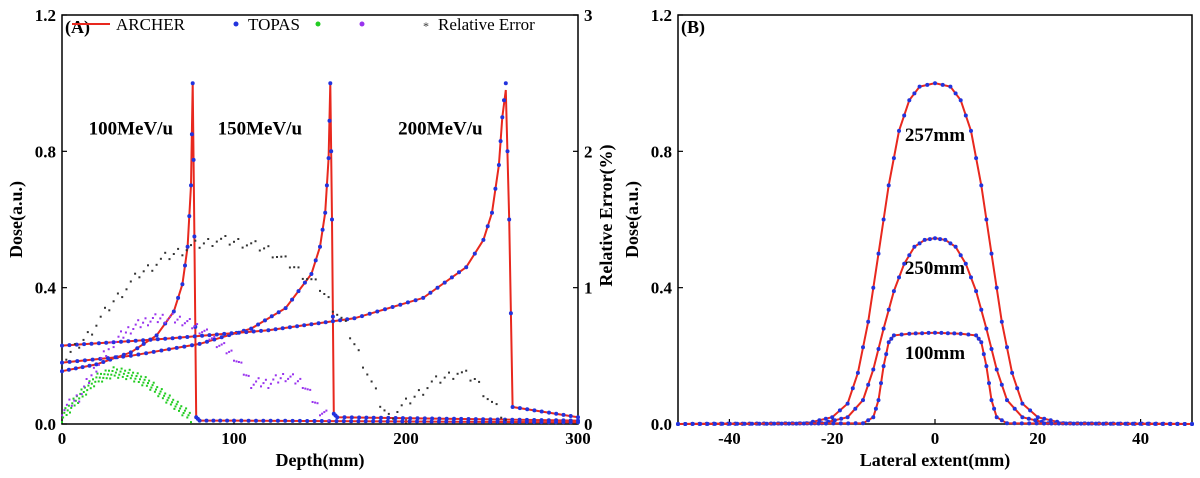 Image resolution: width=1200 pixels, height=478 pixels. What do you see at coordinates (606, 215) in the screenshot?
I see `y2-axis-label: Relative Error(%)` at bounding box center [606, 215].